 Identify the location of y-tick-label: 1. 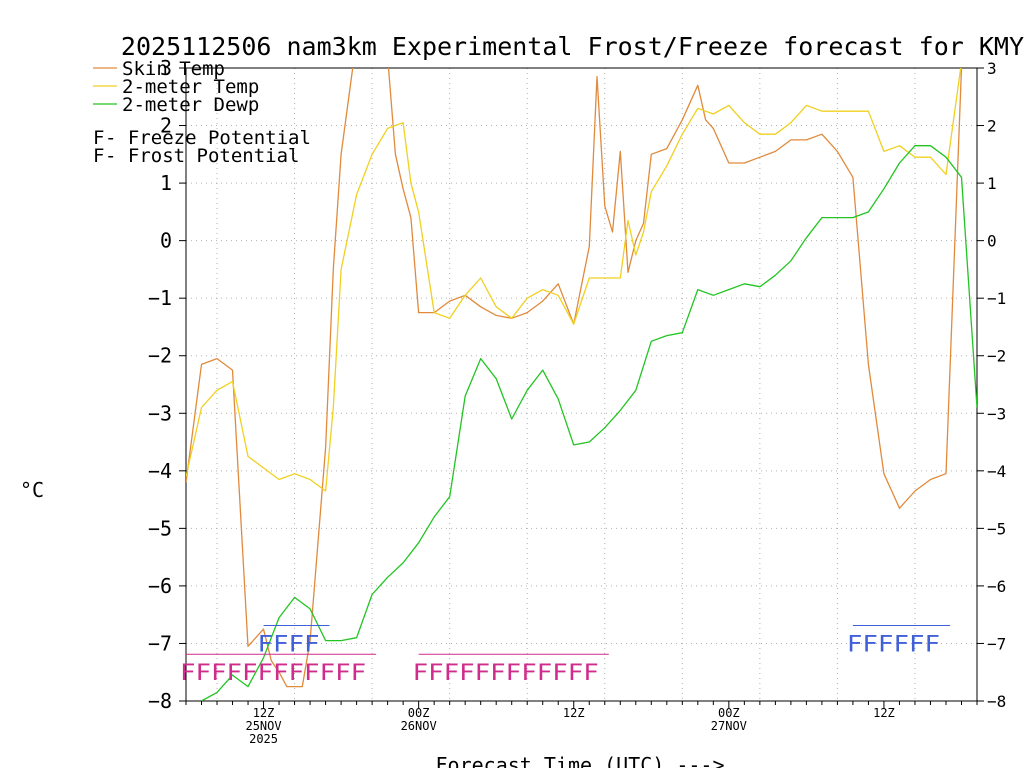
(166, 183).